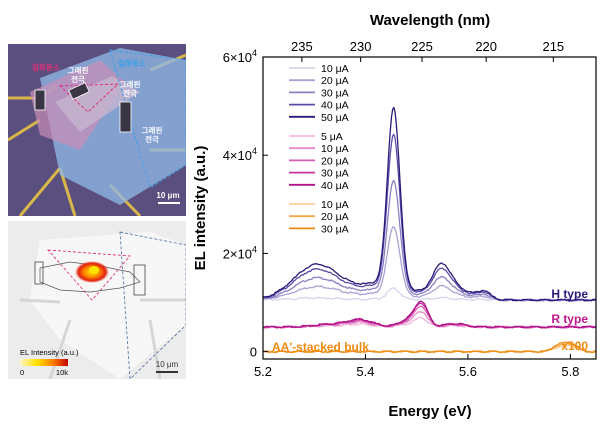 The width and height of the screenshot is (603, 428). I want to click on group-label: AA'-stacked bulk, so click(320, 347).